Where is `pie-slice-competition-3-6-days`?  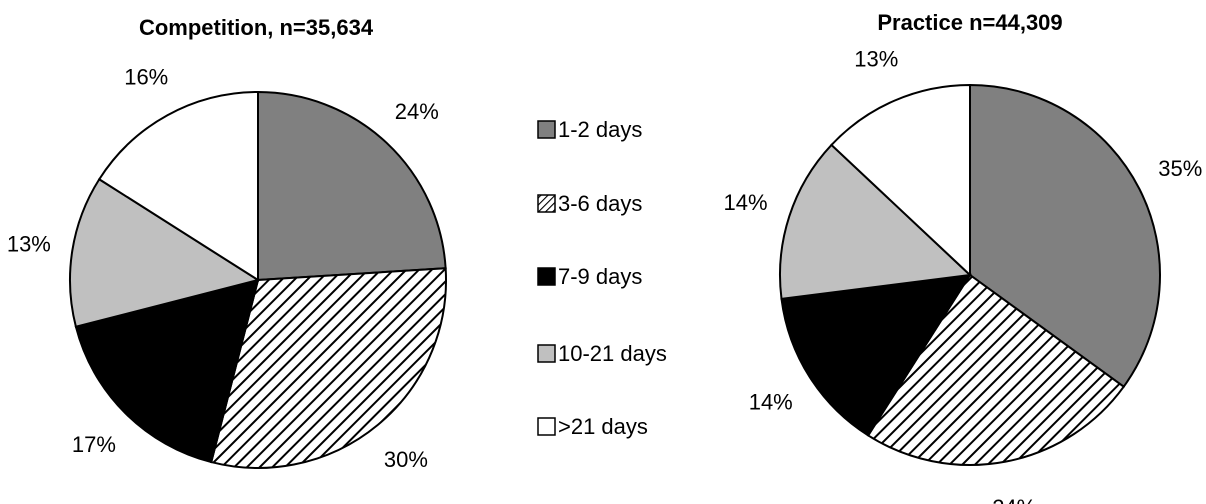 pie-slice-competition-3-6-days is located at coordinates (328, 368).